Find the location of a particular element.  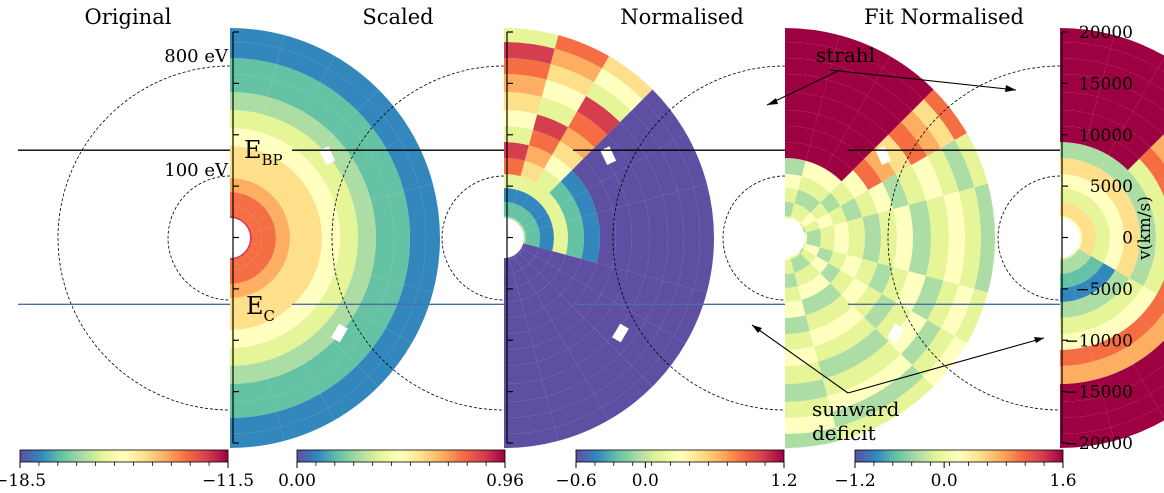

colorbar-tick-label: −11.5 is located at coordinates (228, 481).